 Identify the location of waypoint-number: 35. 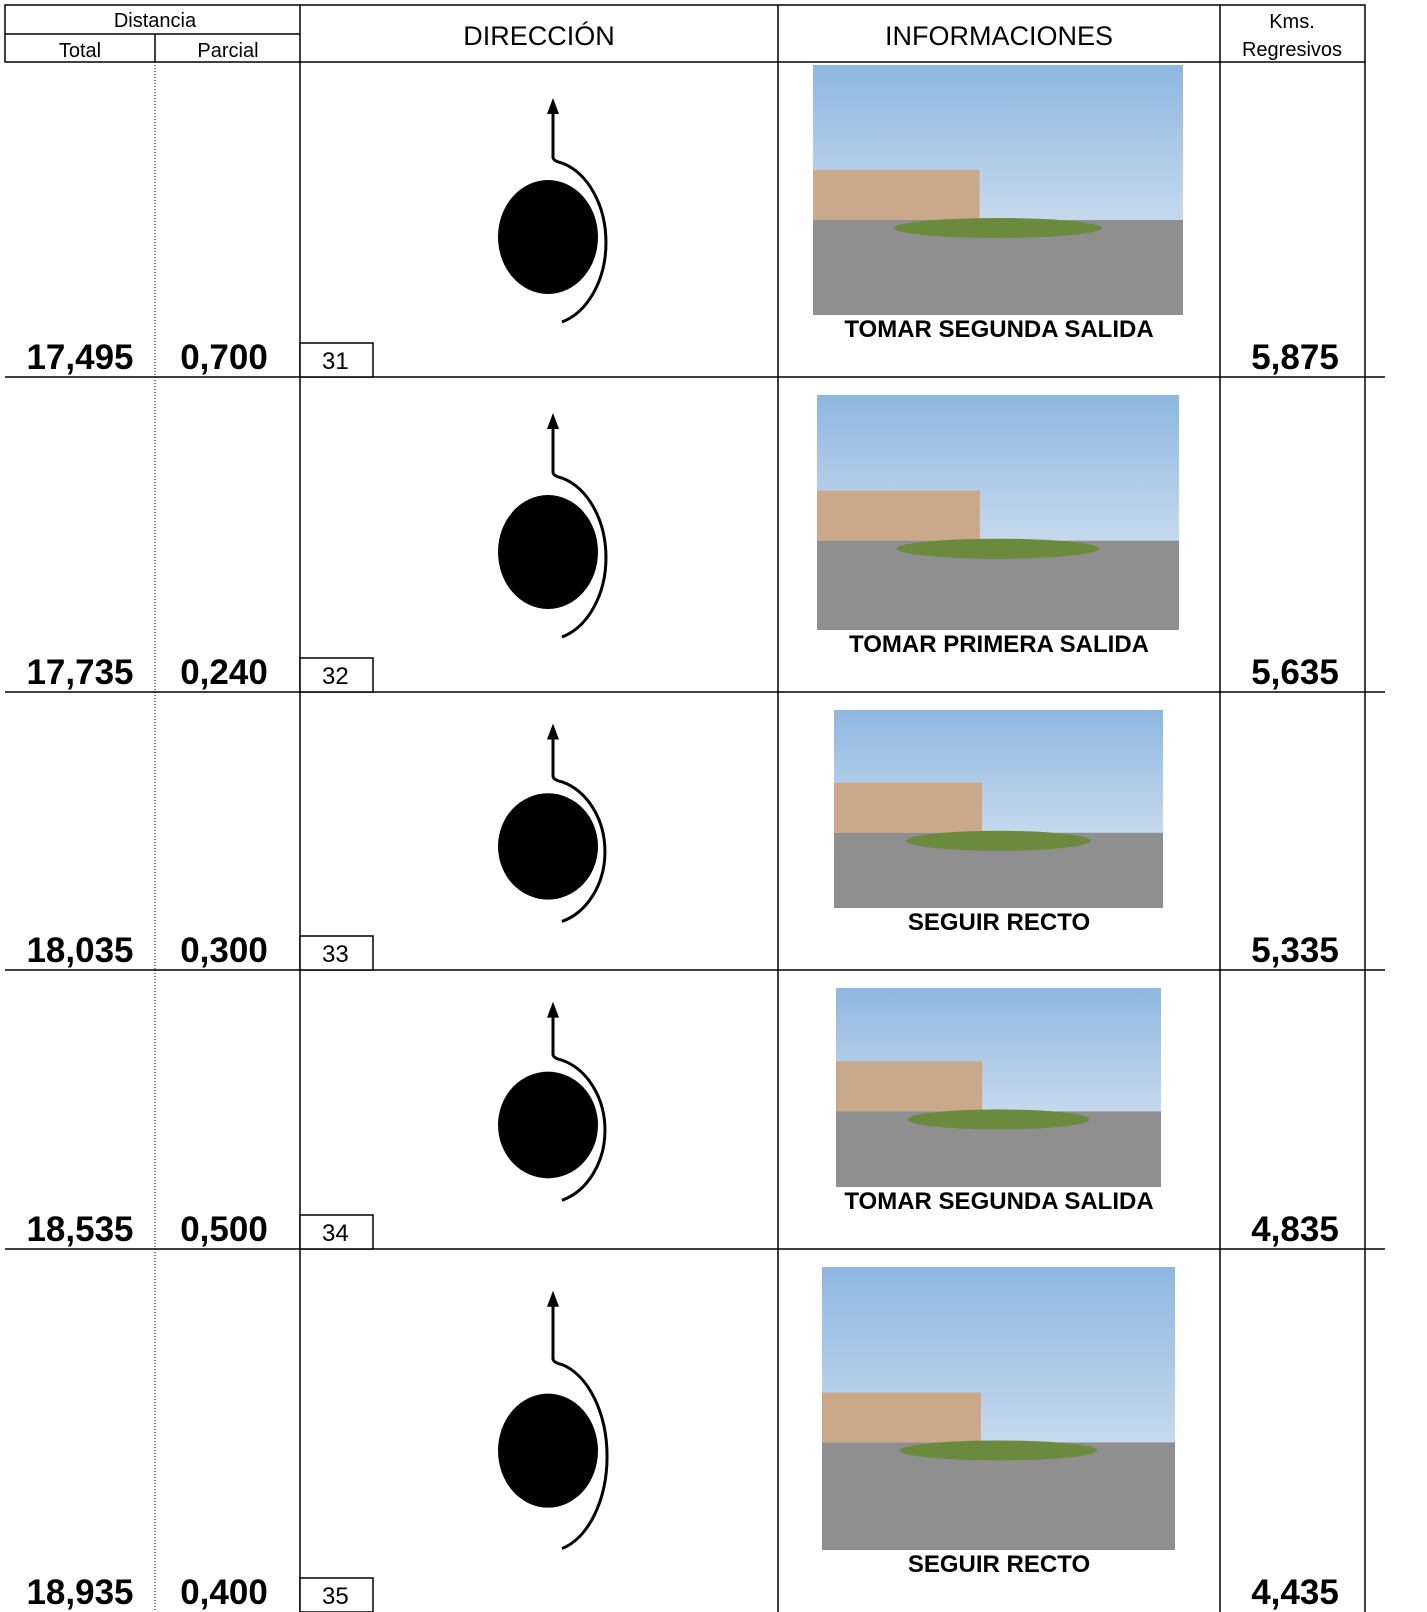
(335, 1596).